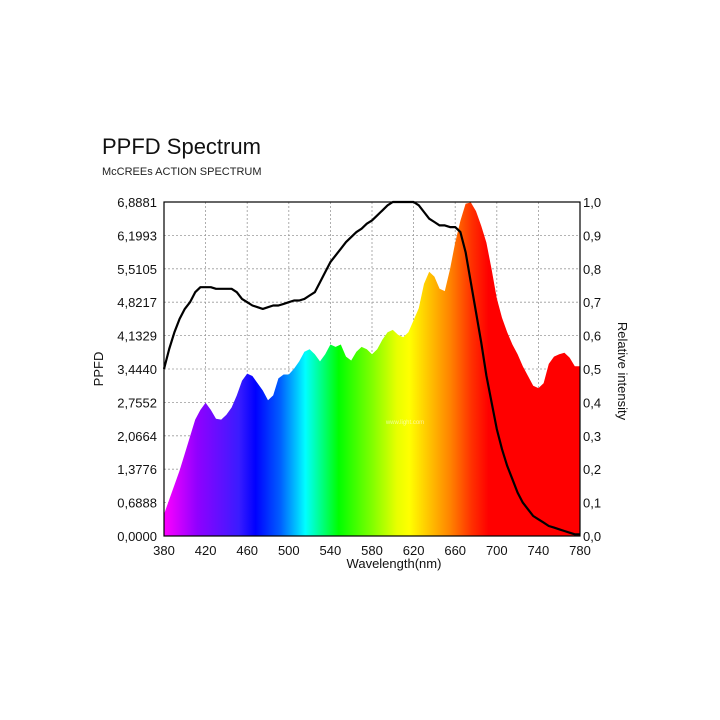 This screenshot has height=720, width=720. Describe the element at coordinates (592, 302) in the screenshot. I see `y2-tick-label: 0,7` at that location.